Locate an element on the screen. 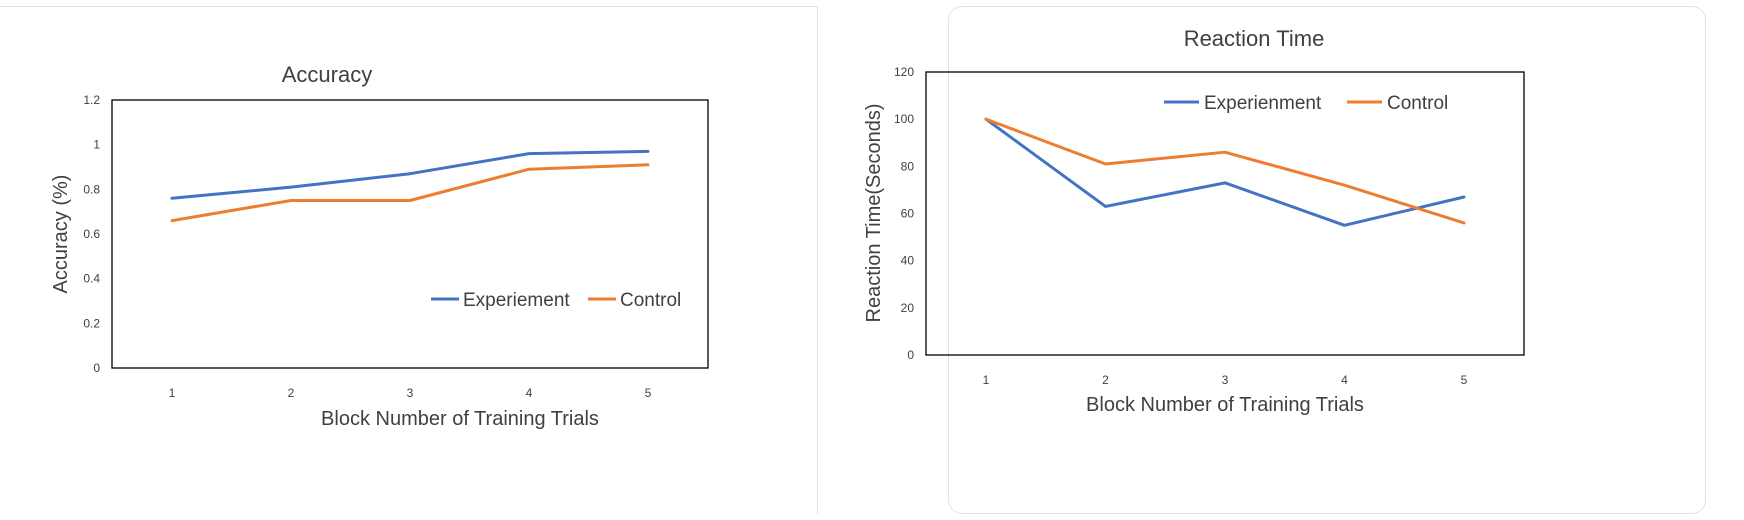 The height and width of the screenshot is (520, 1744). legend: Experienment Control is located at coordinates (1306, 103).